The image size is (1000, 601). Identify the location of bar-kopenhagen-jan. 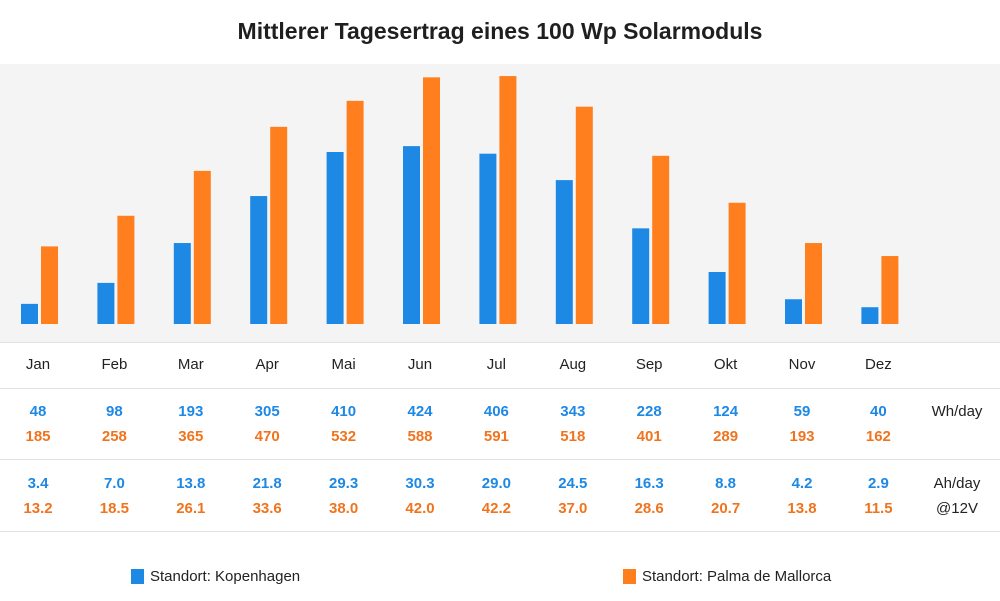
(29, 313).